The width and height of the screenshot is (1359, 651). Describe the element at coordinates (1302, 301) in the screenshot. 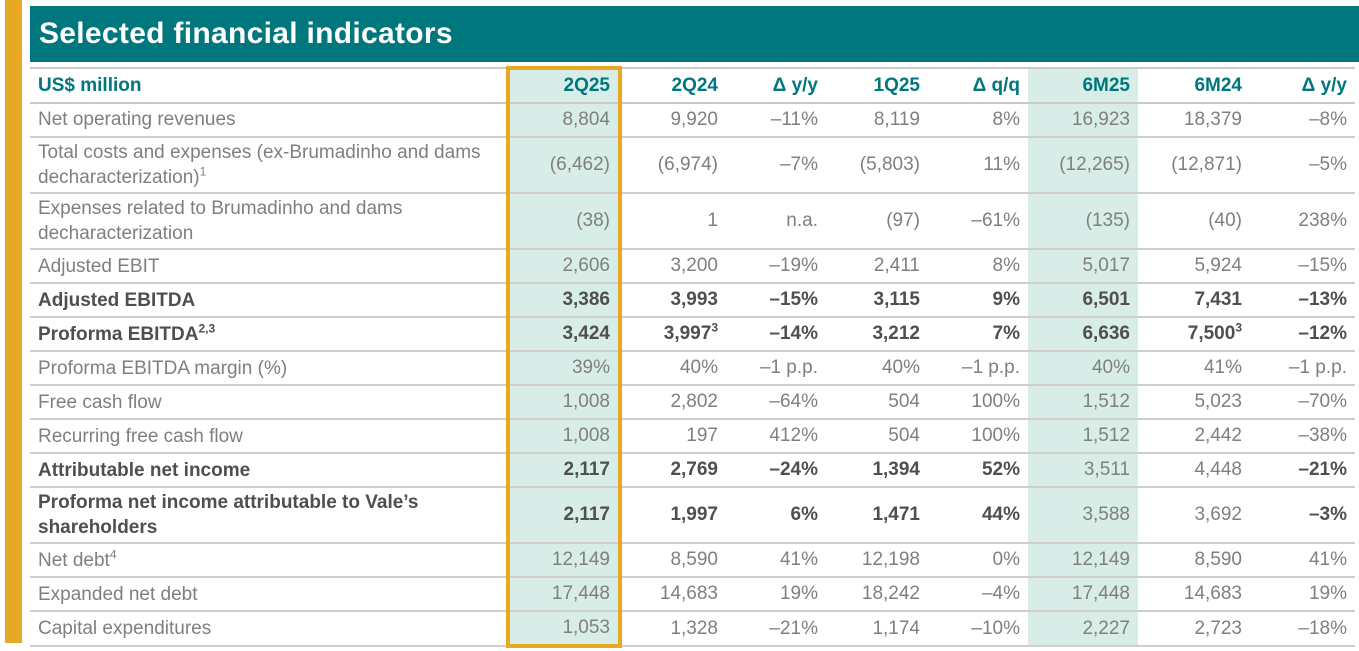

I see `cell-value: –13%` at that location.